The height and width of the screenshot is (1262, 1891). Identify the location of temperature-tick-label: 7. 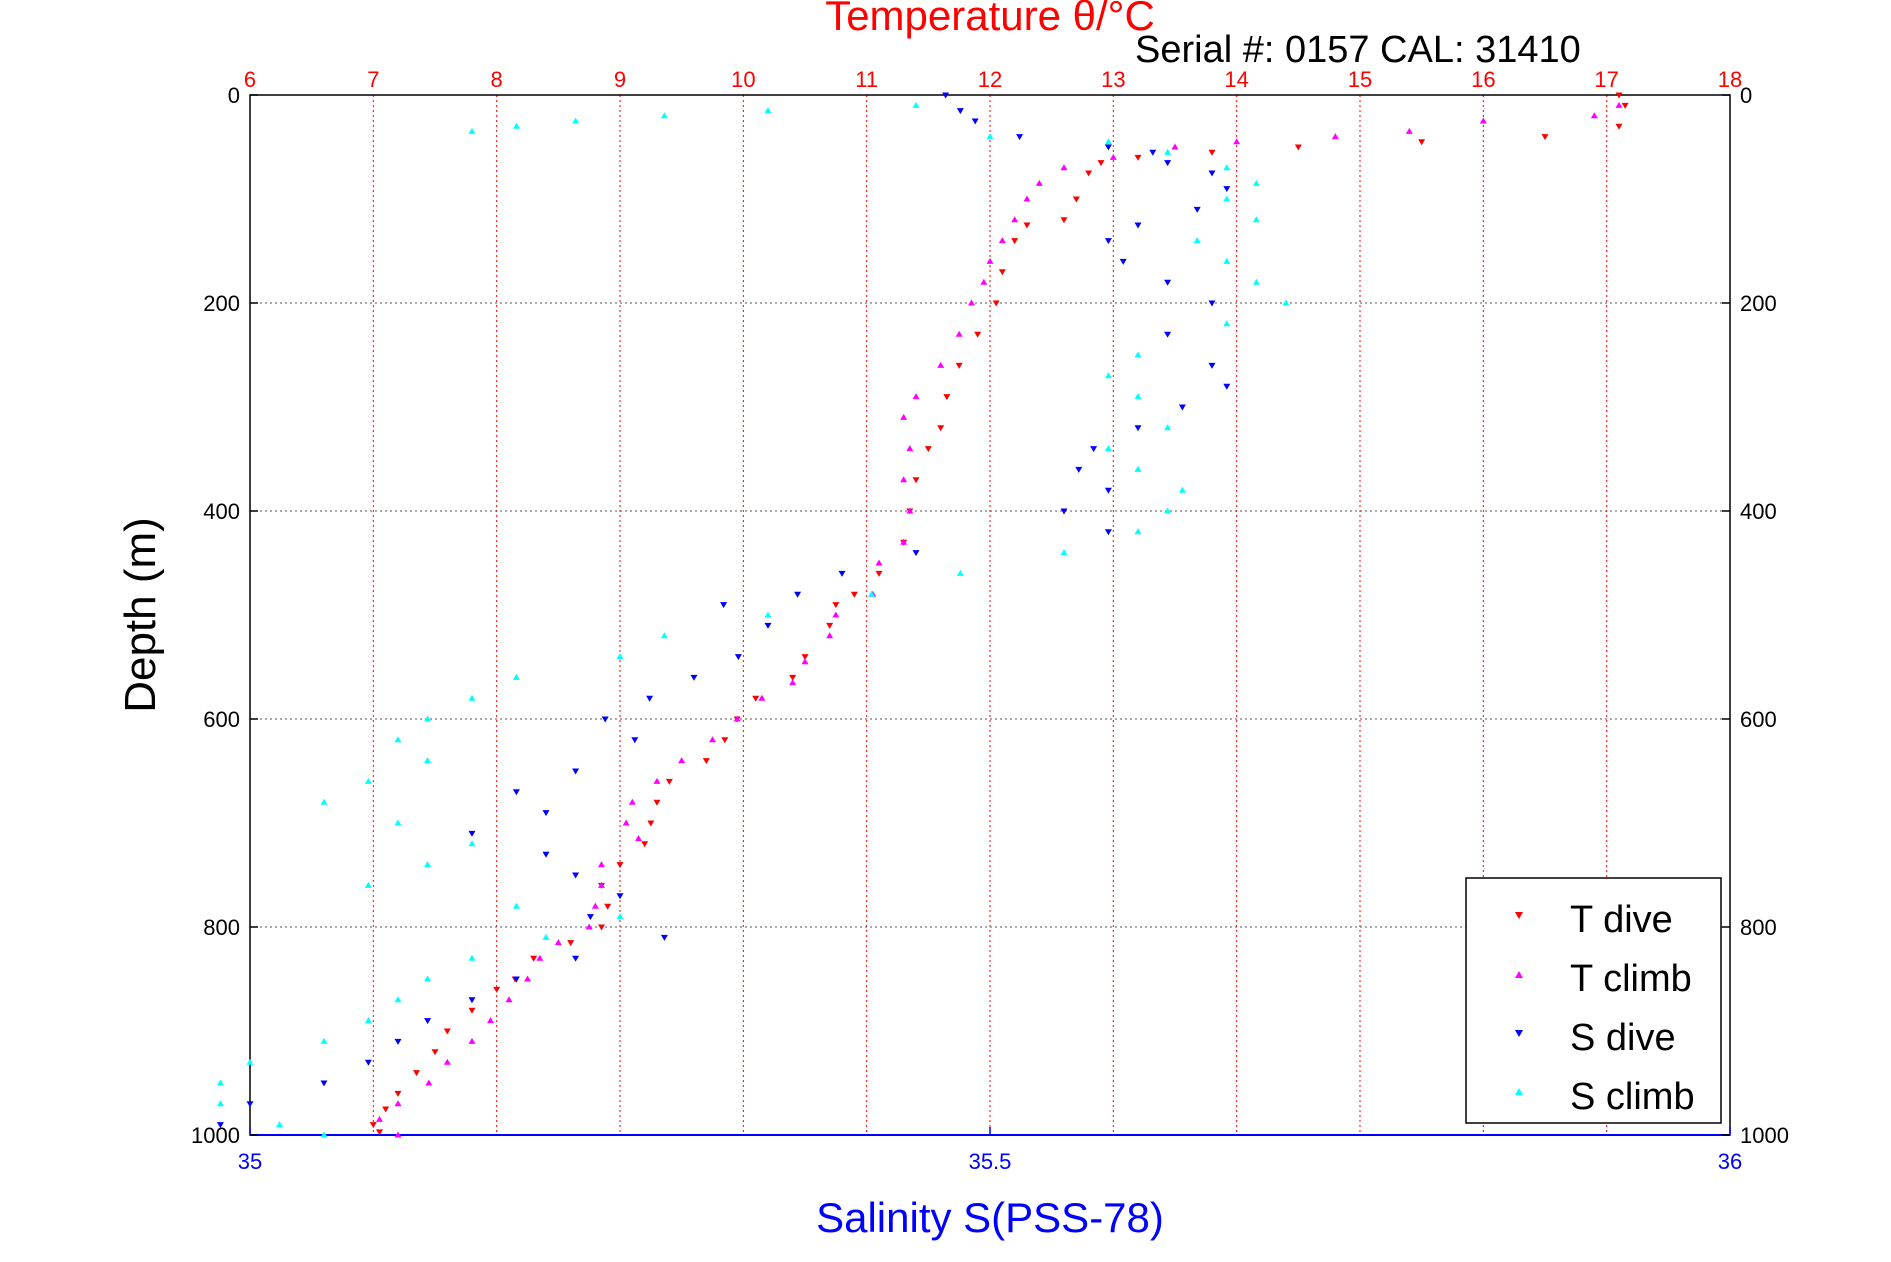
(373, 79).